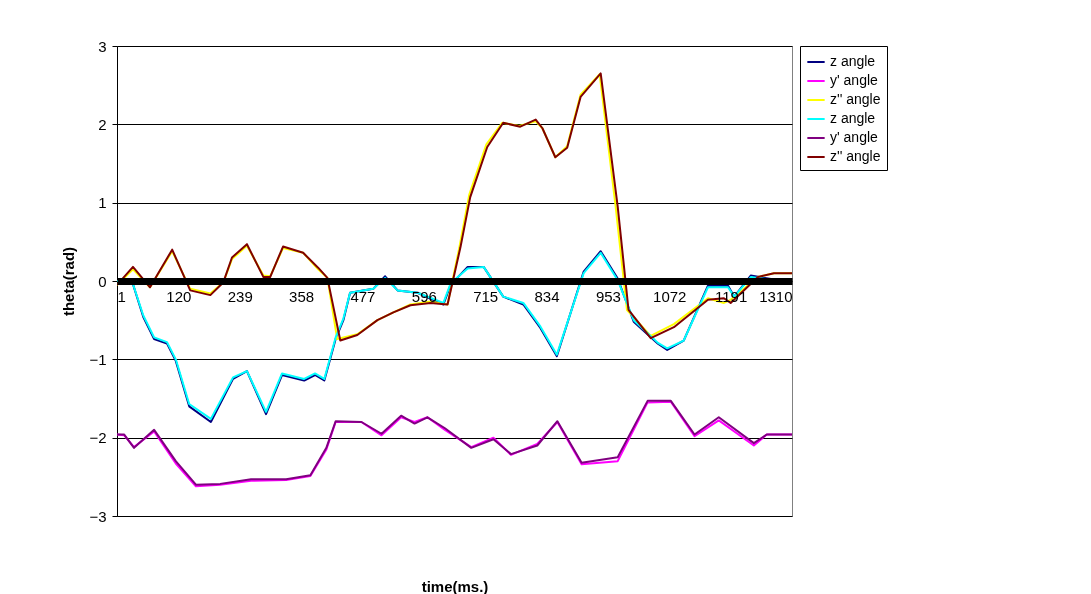 The width and height of the screenshot is (1091, 594). Describe the element at coordinates (102, 203) in the screenshot. I see `y-tick-label: 1` at that location.